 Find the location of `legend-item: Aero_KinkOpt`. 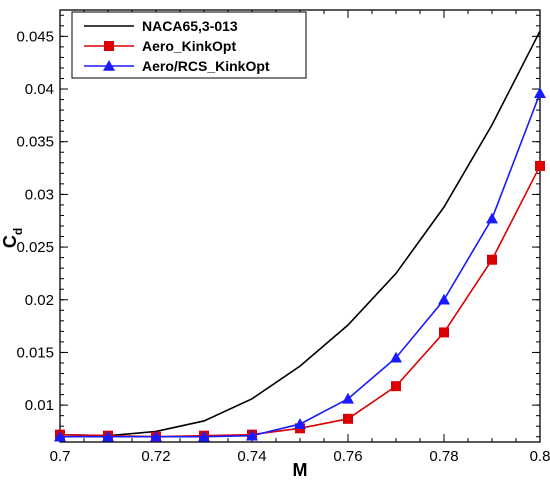

legend-item: Aero_KinkOpt is located at coordinates (160, 46).